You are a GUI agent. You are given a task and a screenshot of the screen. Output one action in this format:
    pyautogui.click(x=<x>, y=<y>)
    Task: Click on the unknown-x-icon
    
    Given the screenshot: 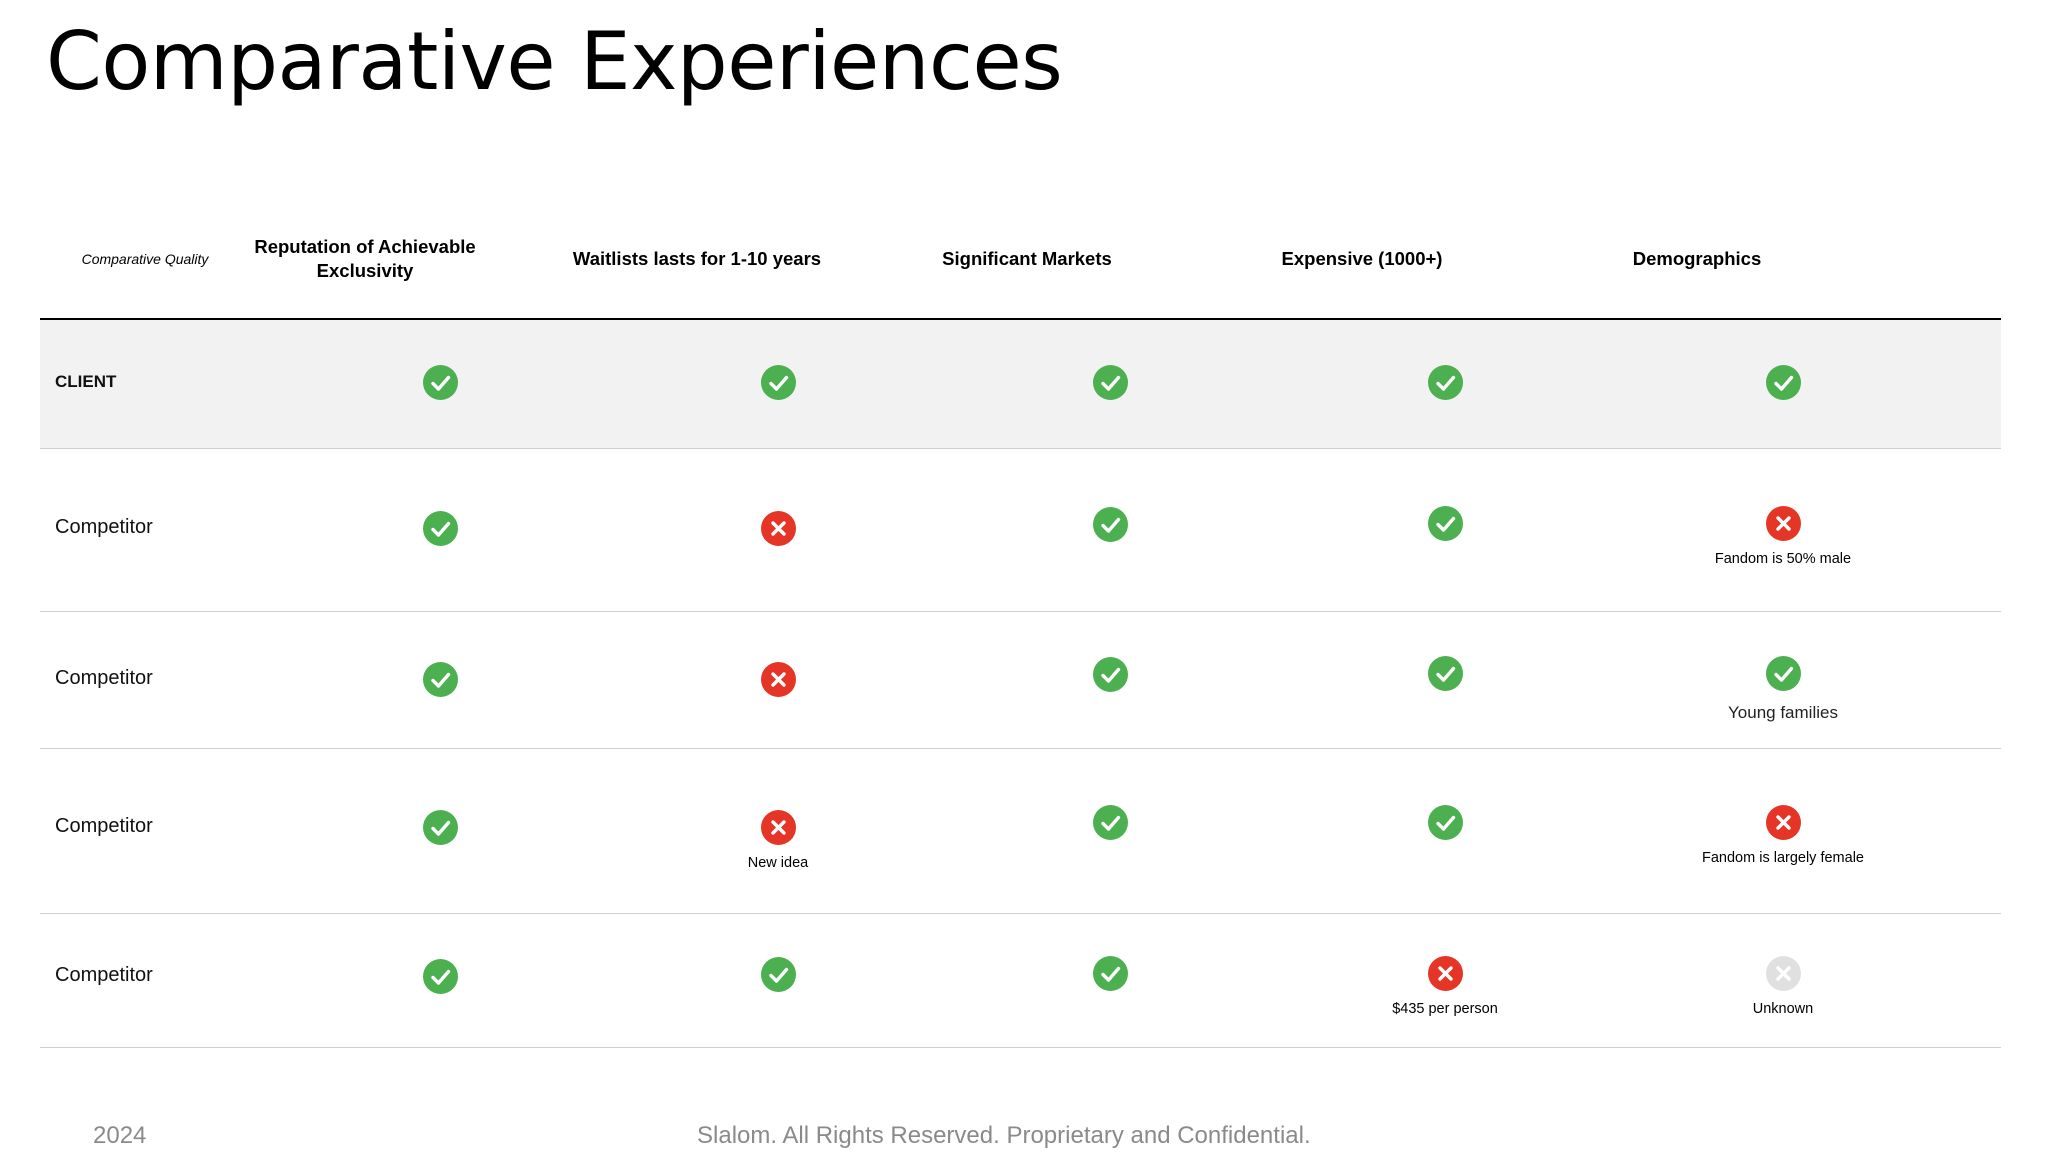 What is the action you would take?
    pyautogui.click(x=1783, y=973)
    